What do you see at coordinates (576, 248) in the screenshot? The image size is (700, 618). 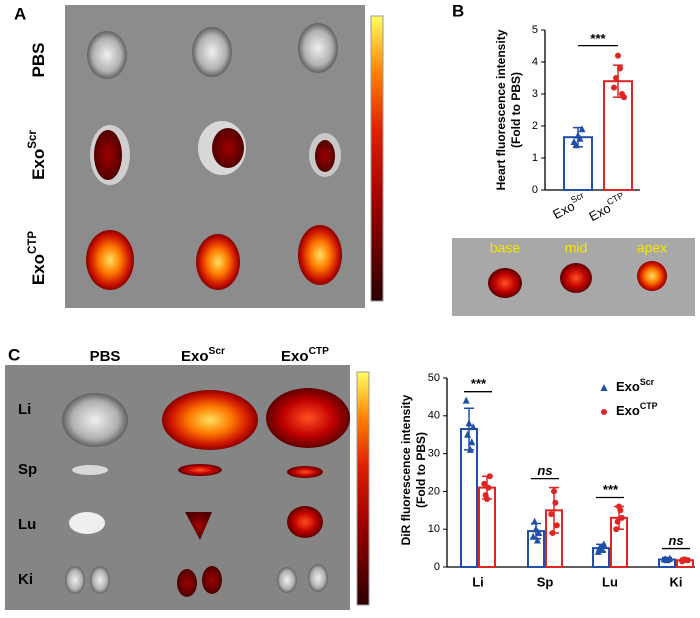 I see `section-label: mid` at bounding box center [576, 248].